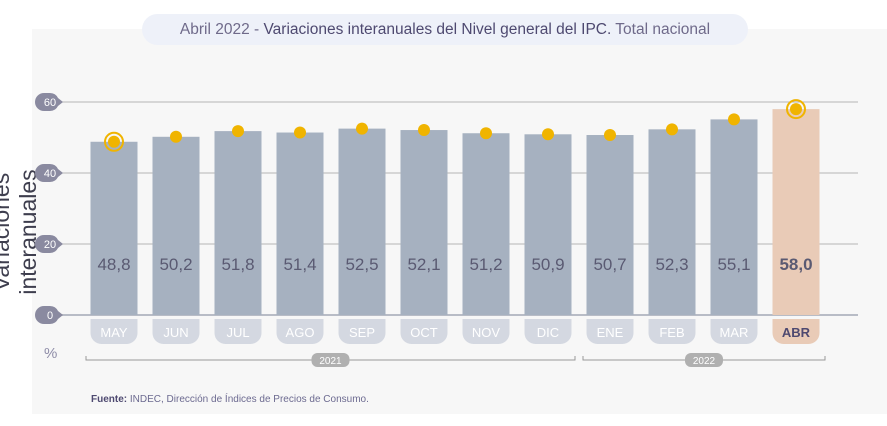 This screenshot has width=887, height=426. Describe the element at coordinates (237, 264) in the screenshot. I see `value-label: 51,8` at that location.